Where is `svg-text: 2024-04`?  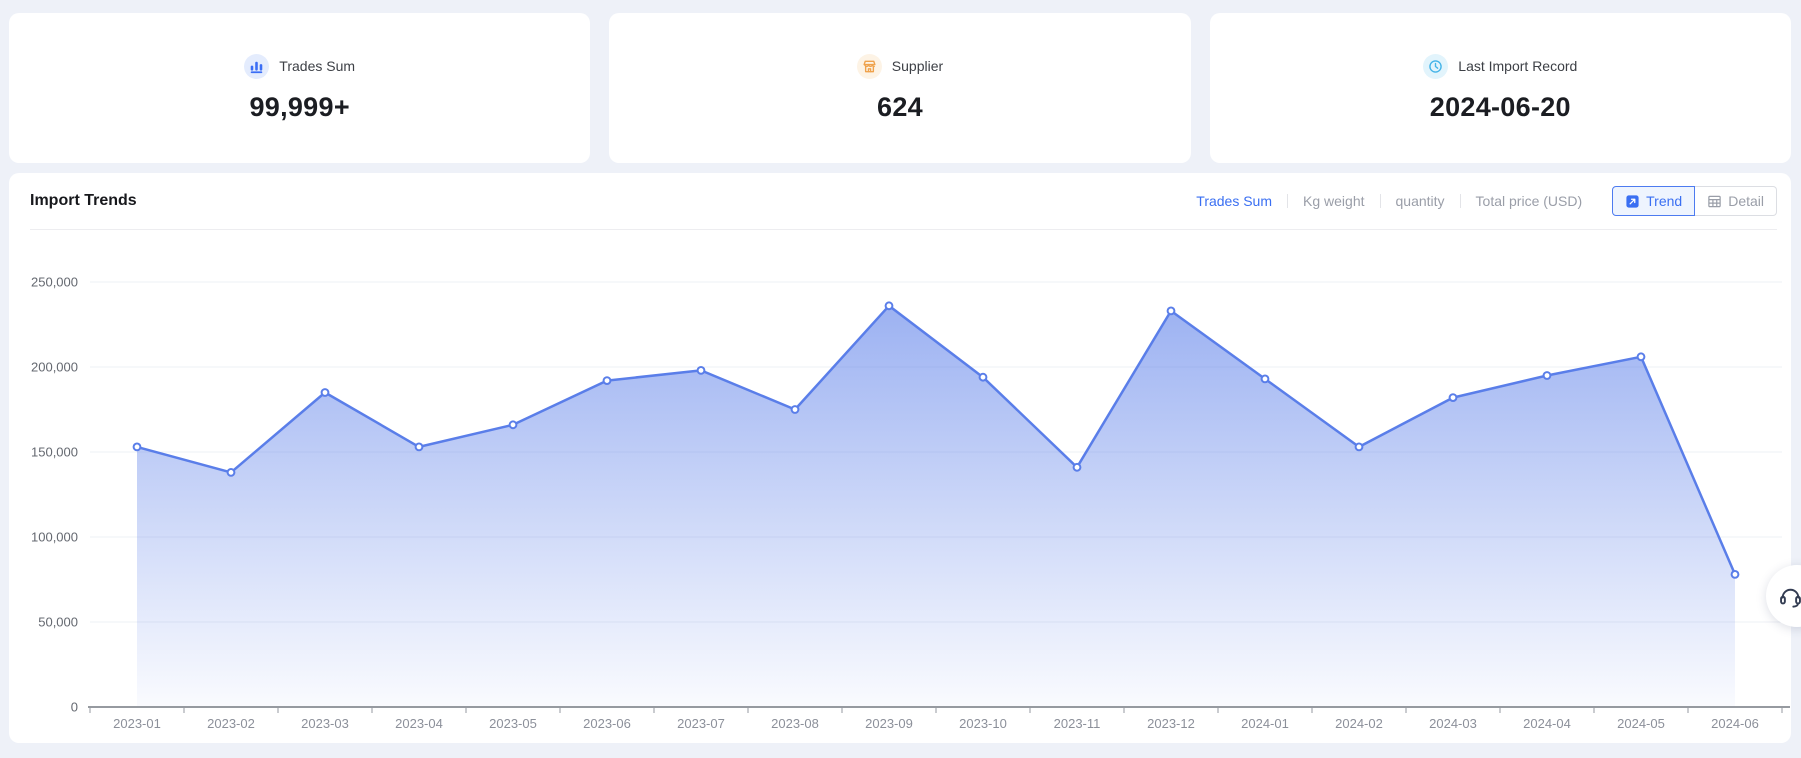
svg-text: 2024-04 is located at coordinates (1547, 723).